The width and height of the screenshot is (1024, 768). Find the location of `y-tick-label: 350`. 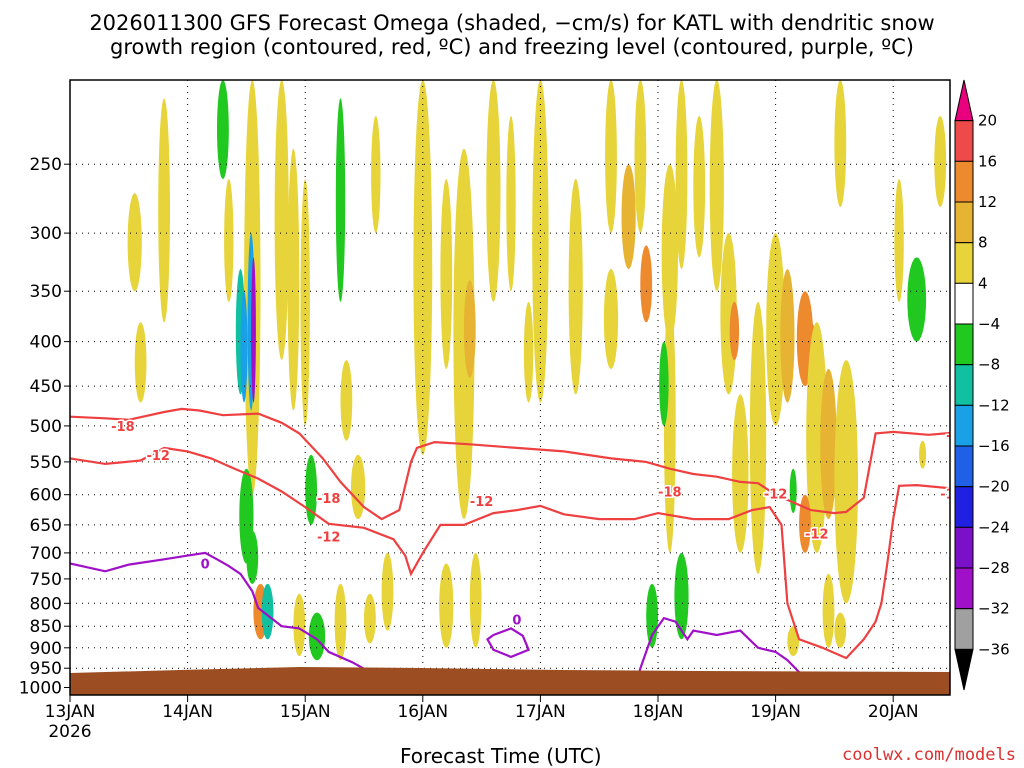

y-tick-label: 350 is located at coordinates (46, 292).